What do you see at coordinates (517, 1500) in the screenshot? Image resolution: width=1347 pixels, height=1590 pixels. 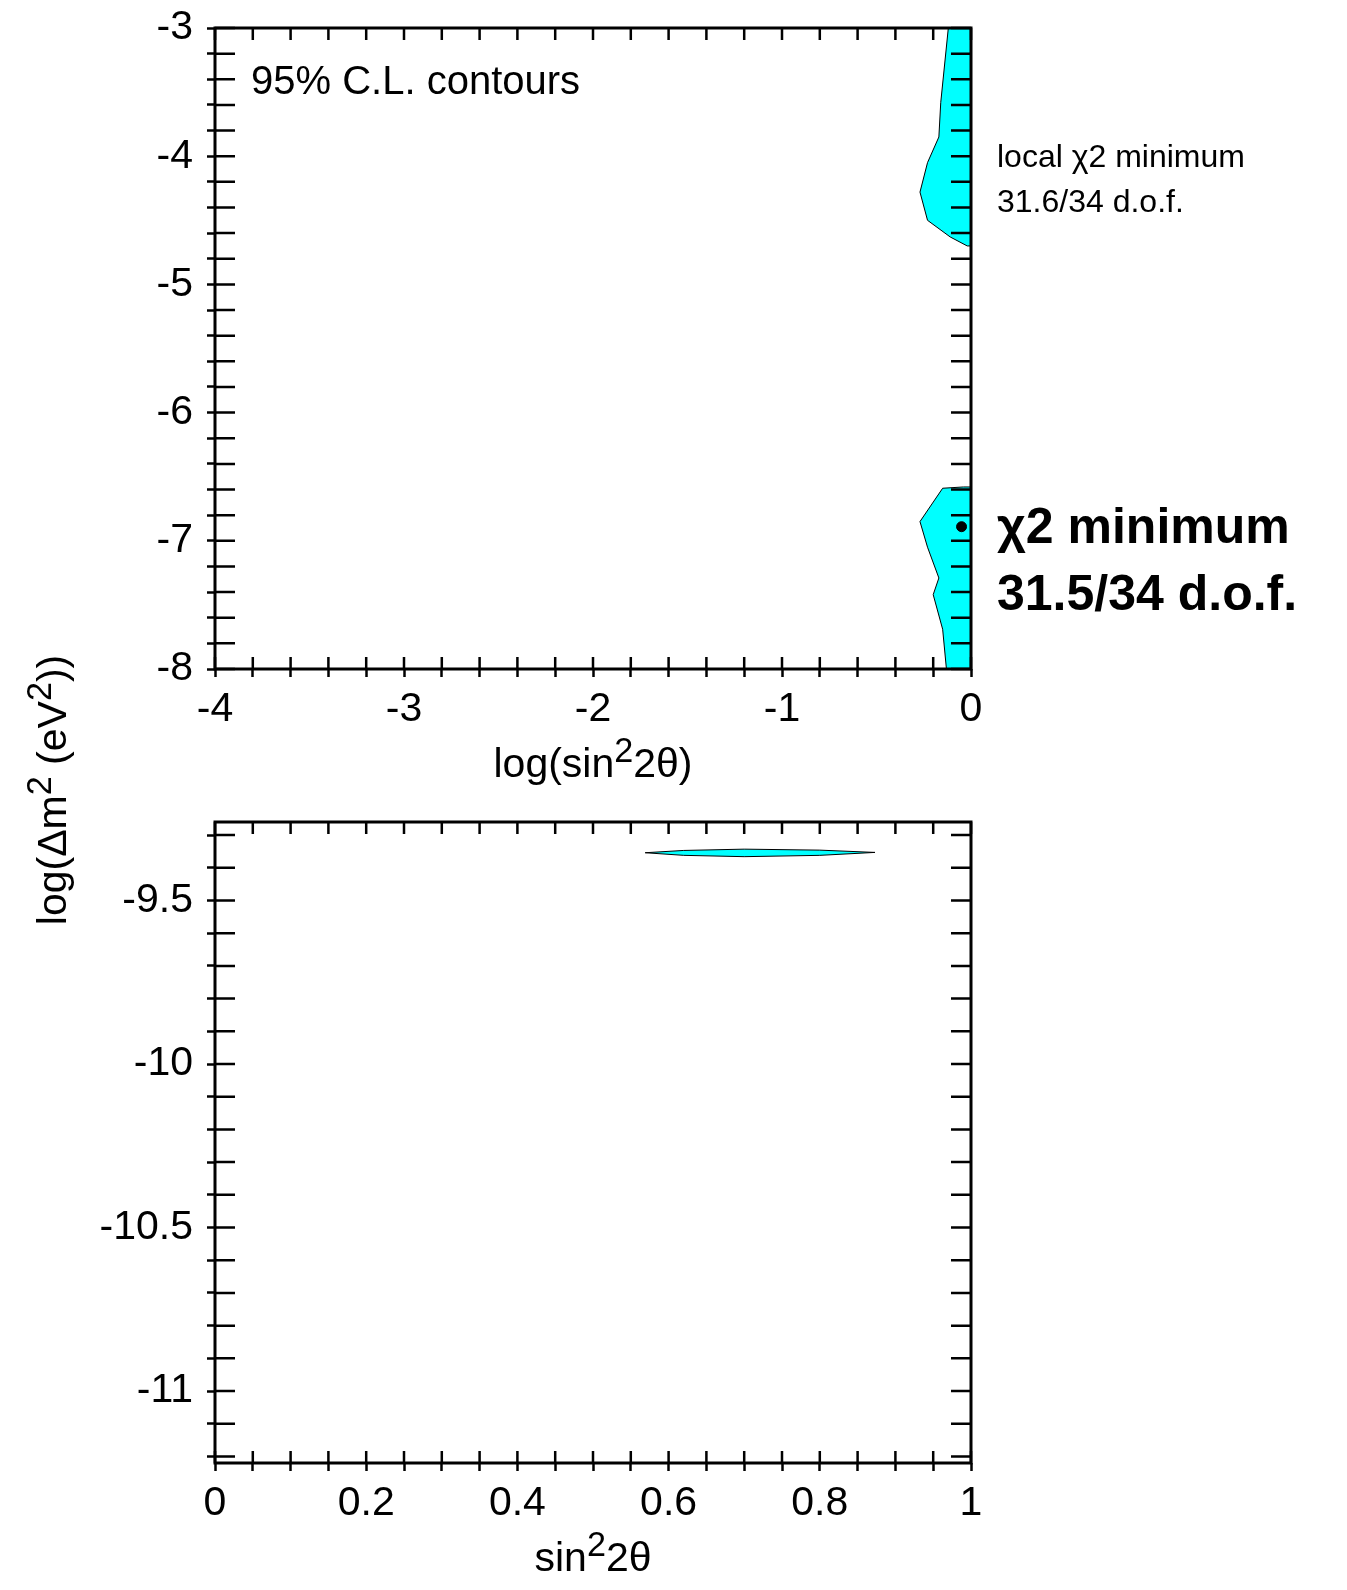 I see `x-tick-label: 0.4` at bounding box center [517, 1500].